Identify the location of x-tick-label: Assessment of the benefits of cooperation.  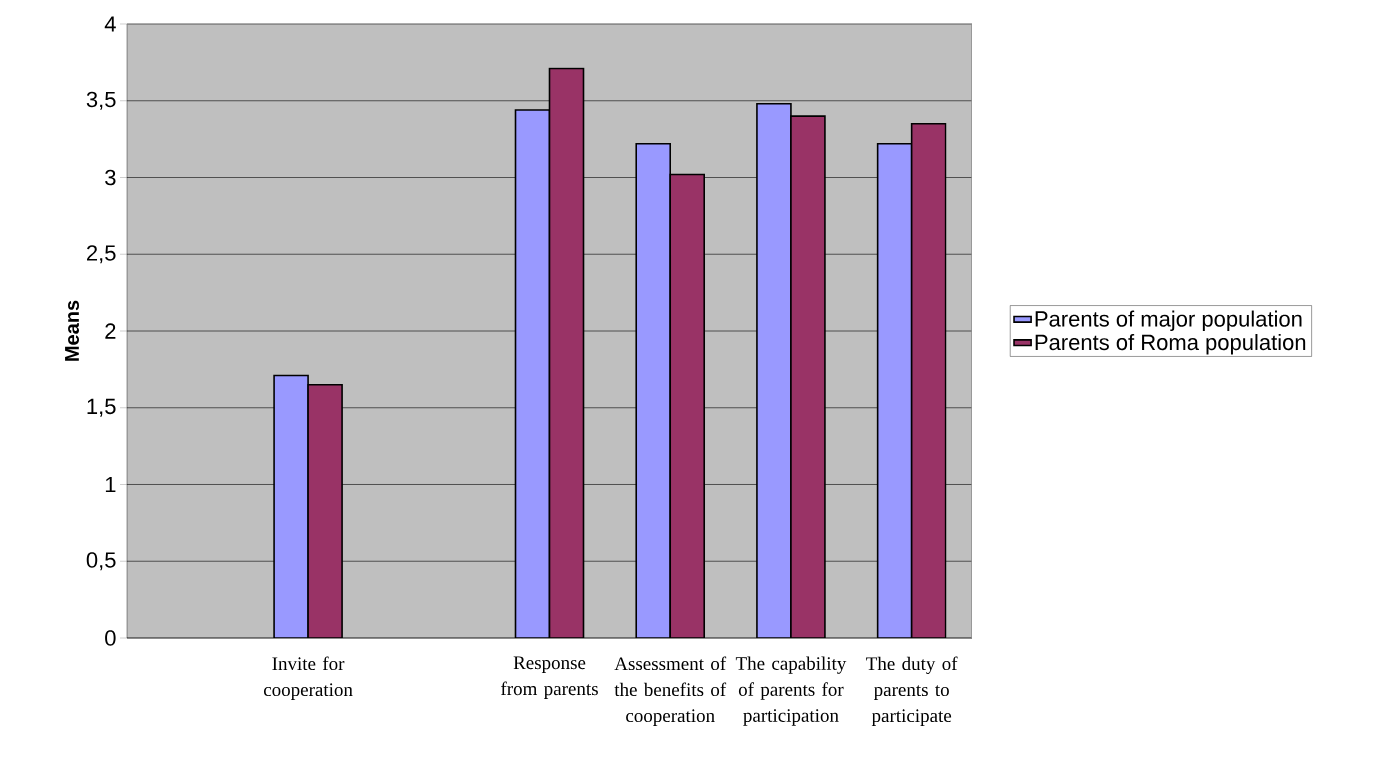
(670, 691).